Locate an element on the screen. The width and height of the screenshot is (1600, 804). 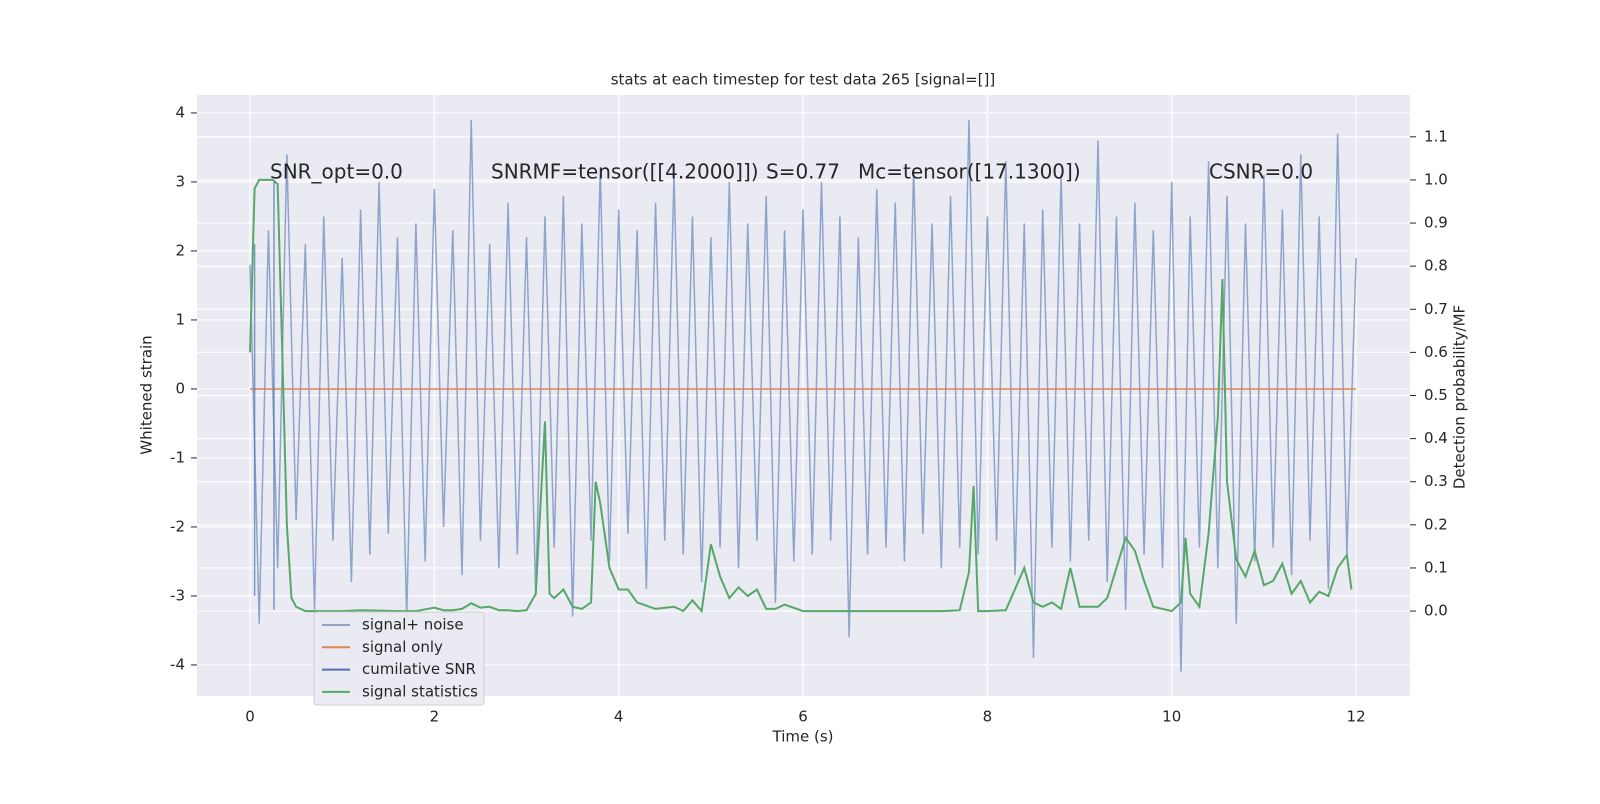
y2-tick-label: 0.4 is located at coordinates (1436, 438).